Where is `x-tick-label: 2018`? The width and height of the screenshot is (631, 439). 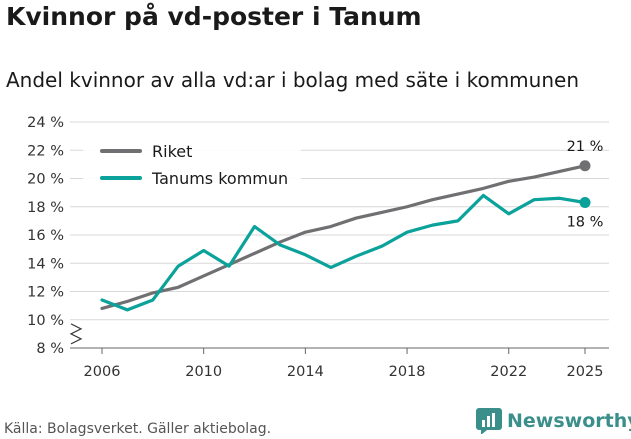 x-tick-label: 2018 is located at coordinates (407, 372).